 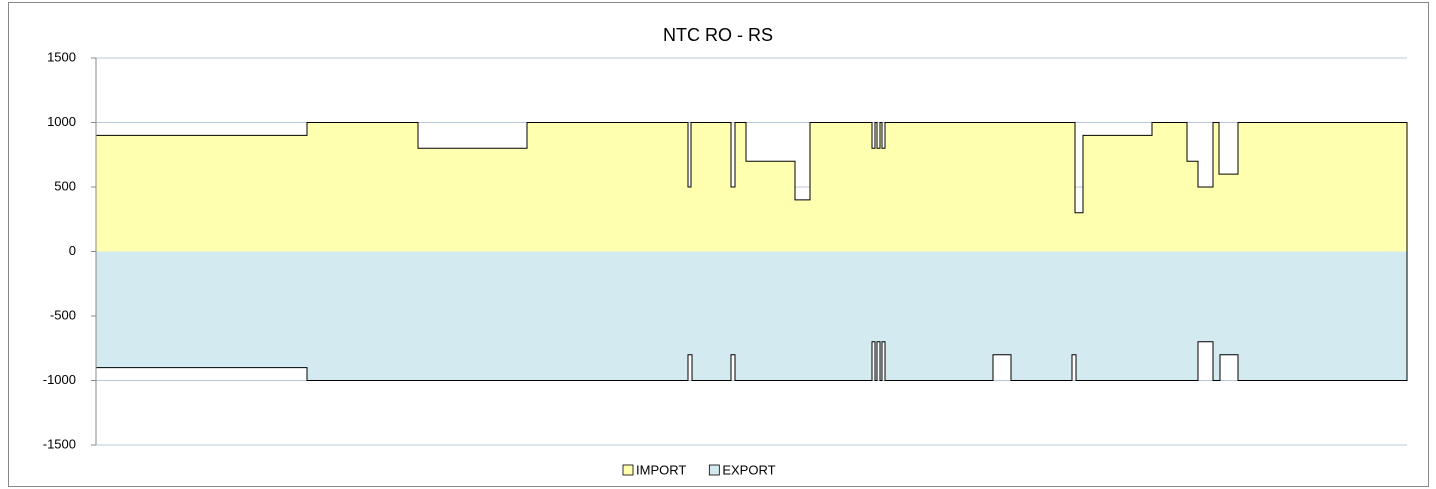 What do you see at coordinates (661, 469) in the screenshot?
I see `legend-label: IMPORT` at bounding box center [661, 469].